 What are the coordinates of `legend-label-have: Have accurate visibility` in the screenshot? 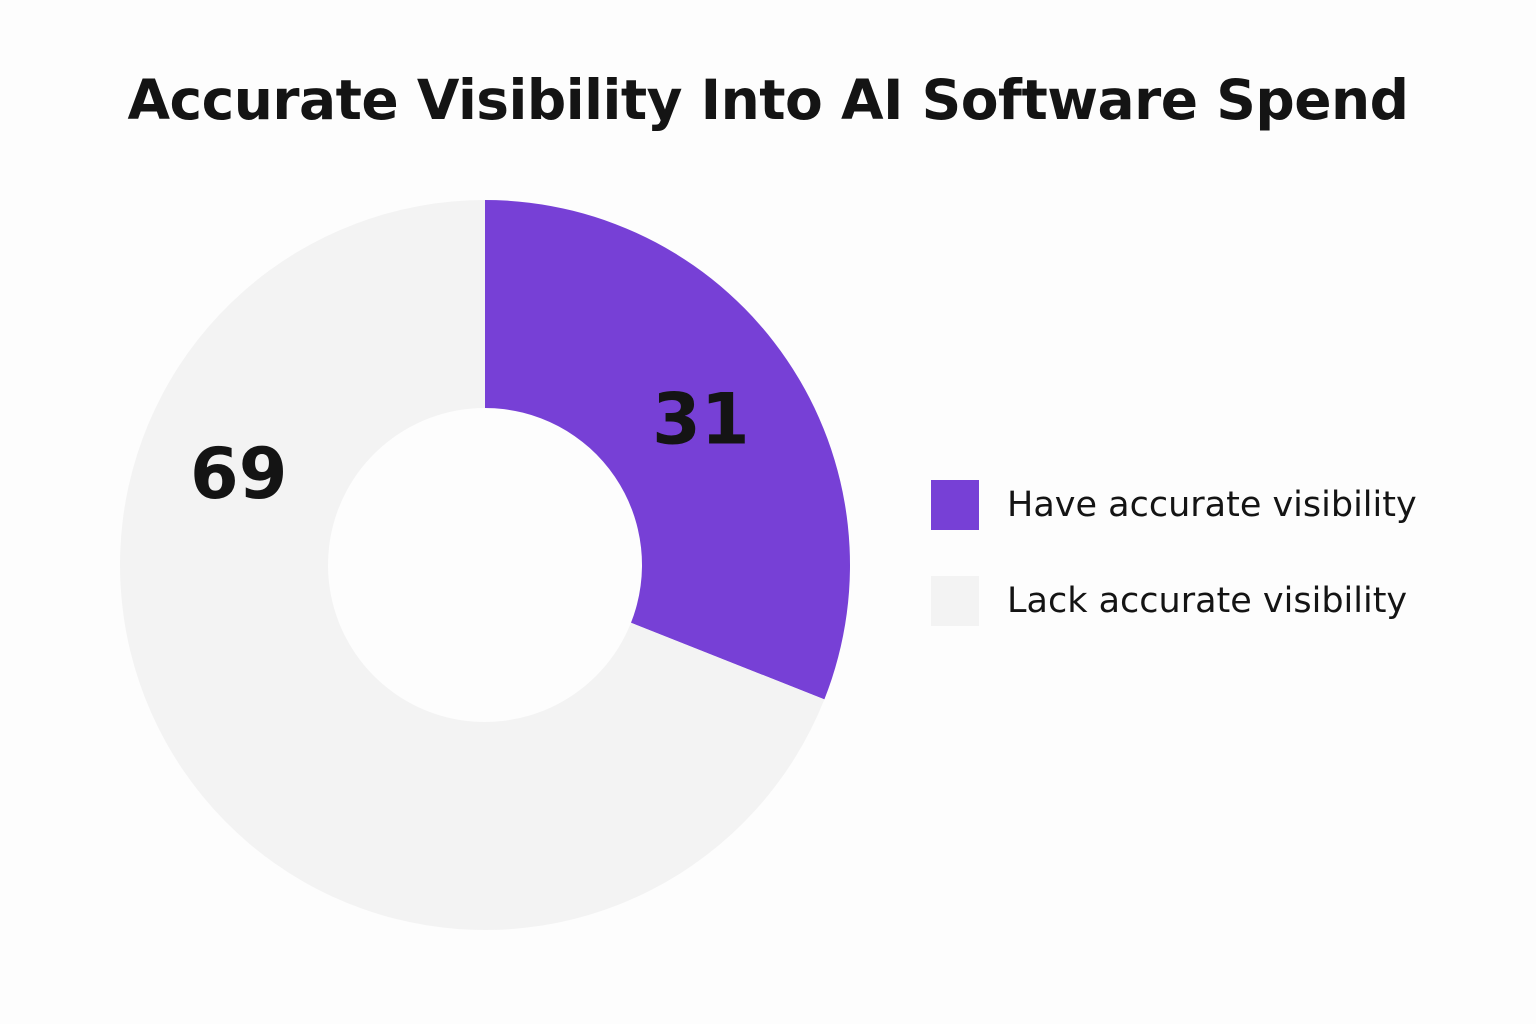 It's located at (1212, 505).